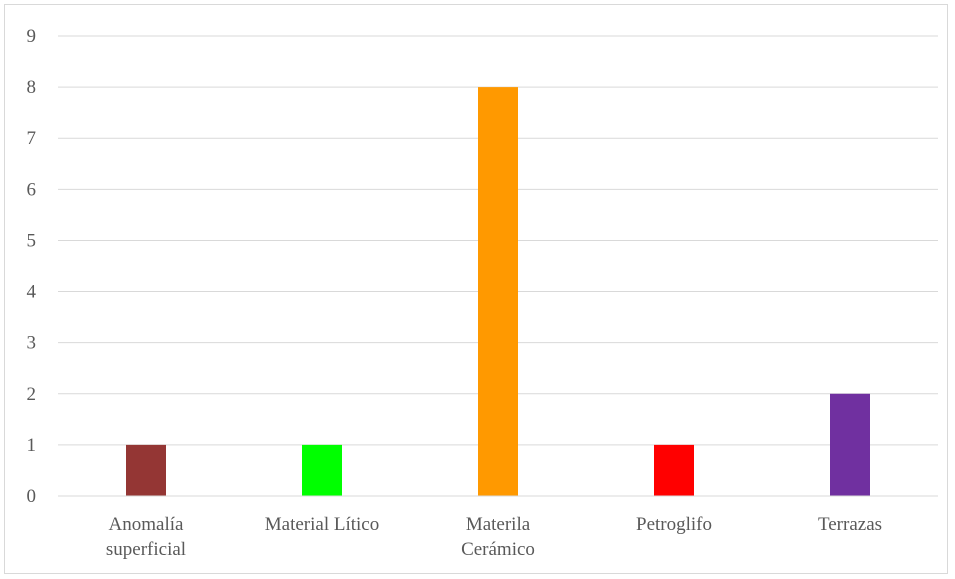 The image size is (955, 579). Describe the element at coordinates (32, 36) in the screenshot. I see `y-tick-label: 9` at that location.